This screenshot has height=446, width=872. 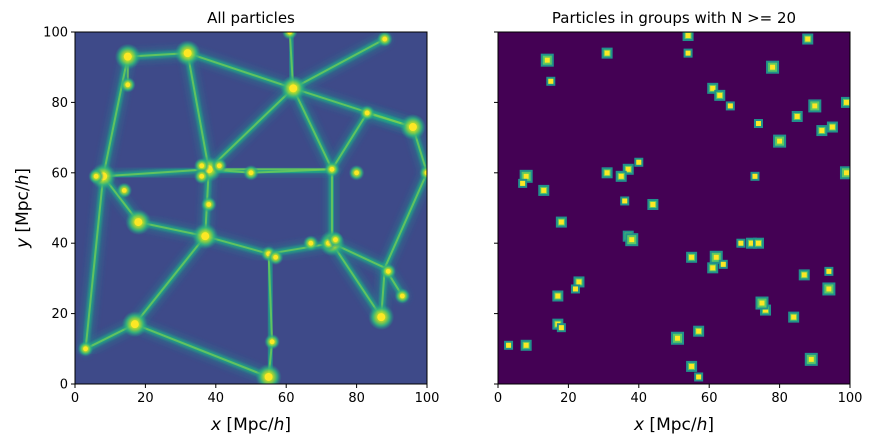 What do you see at coordinates (55, 33) in the screenshot?
I see `y-tick-label: 100` at bounding box center [55, 33].